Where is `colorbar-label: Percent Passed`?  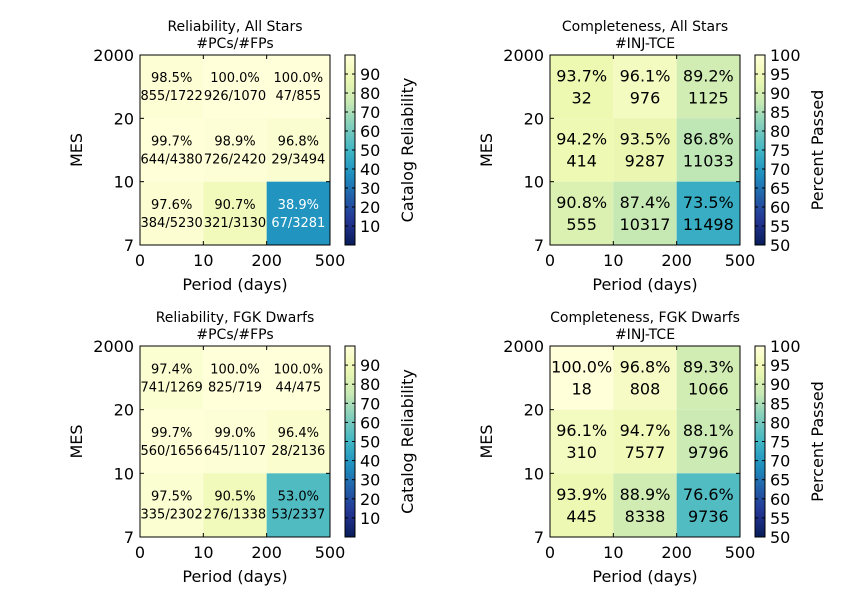
colorbar-label: Percent Passed is located at coordinates (817, 150).